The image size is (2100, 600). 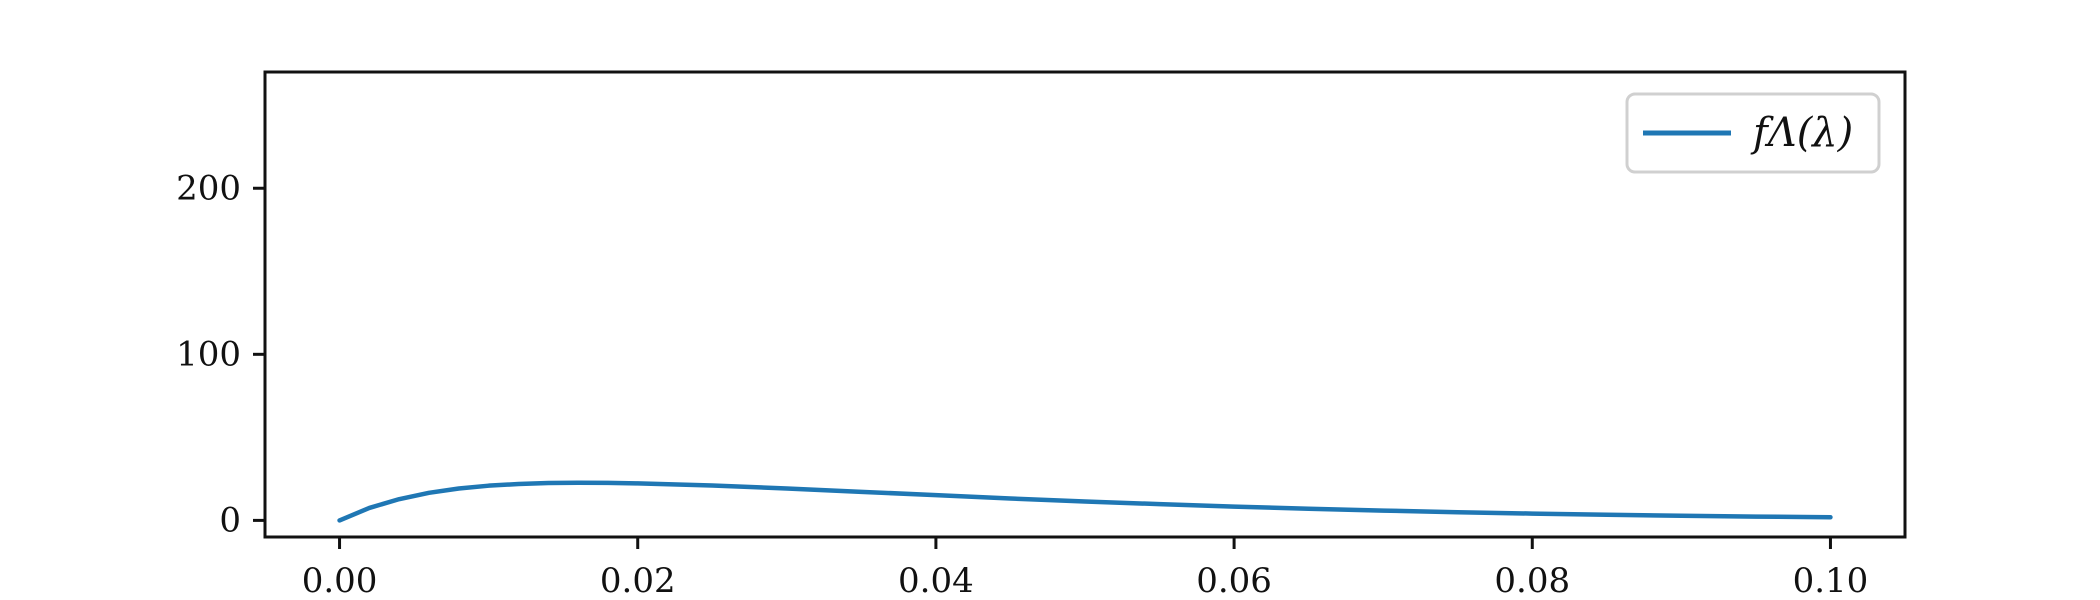 What do you see at coordinates (1532, 580) in the screenshot?
I see `x-tick-label: 0.08` at bounding box center [1532, 580].